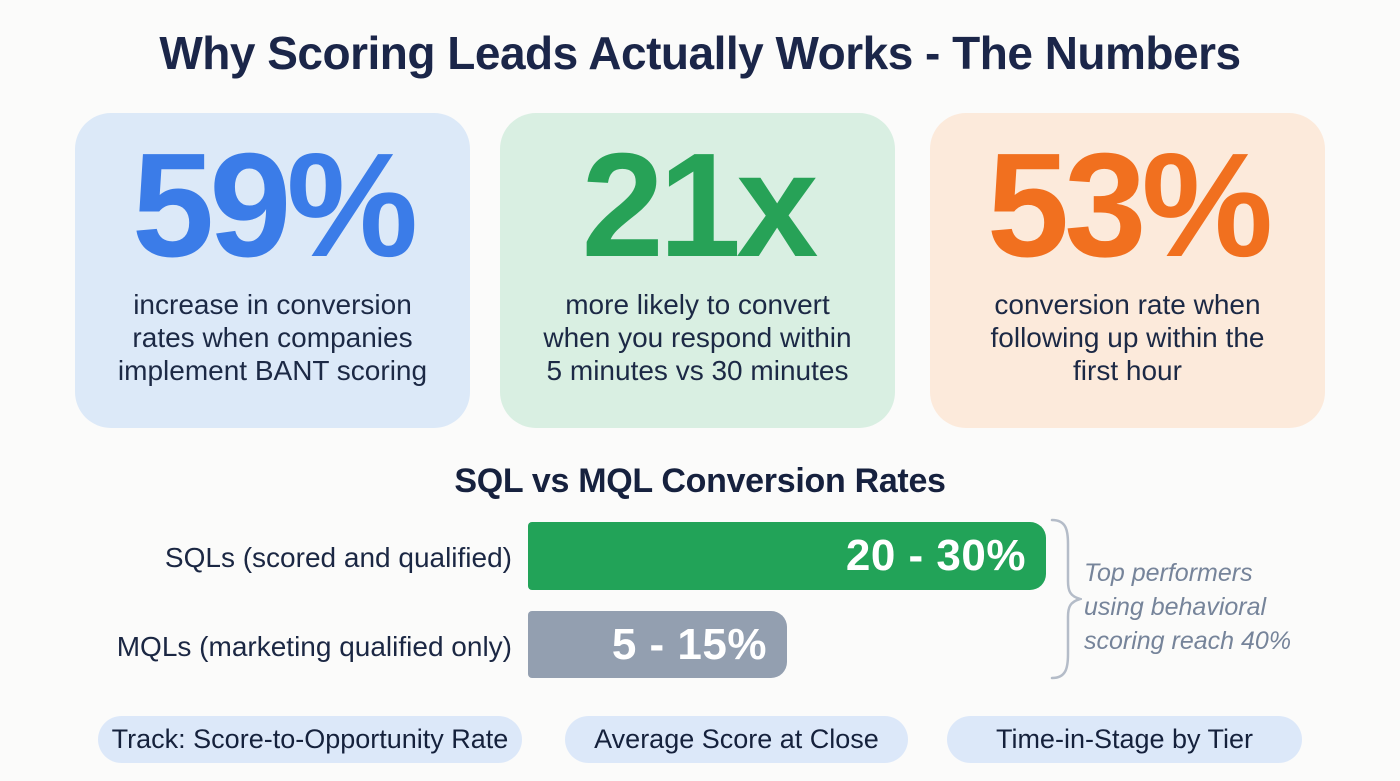 This screenshot has width=1400, height=781. I want to click on pill-label: Track: Score-to-Opportunity Rate, so click(310, 739).